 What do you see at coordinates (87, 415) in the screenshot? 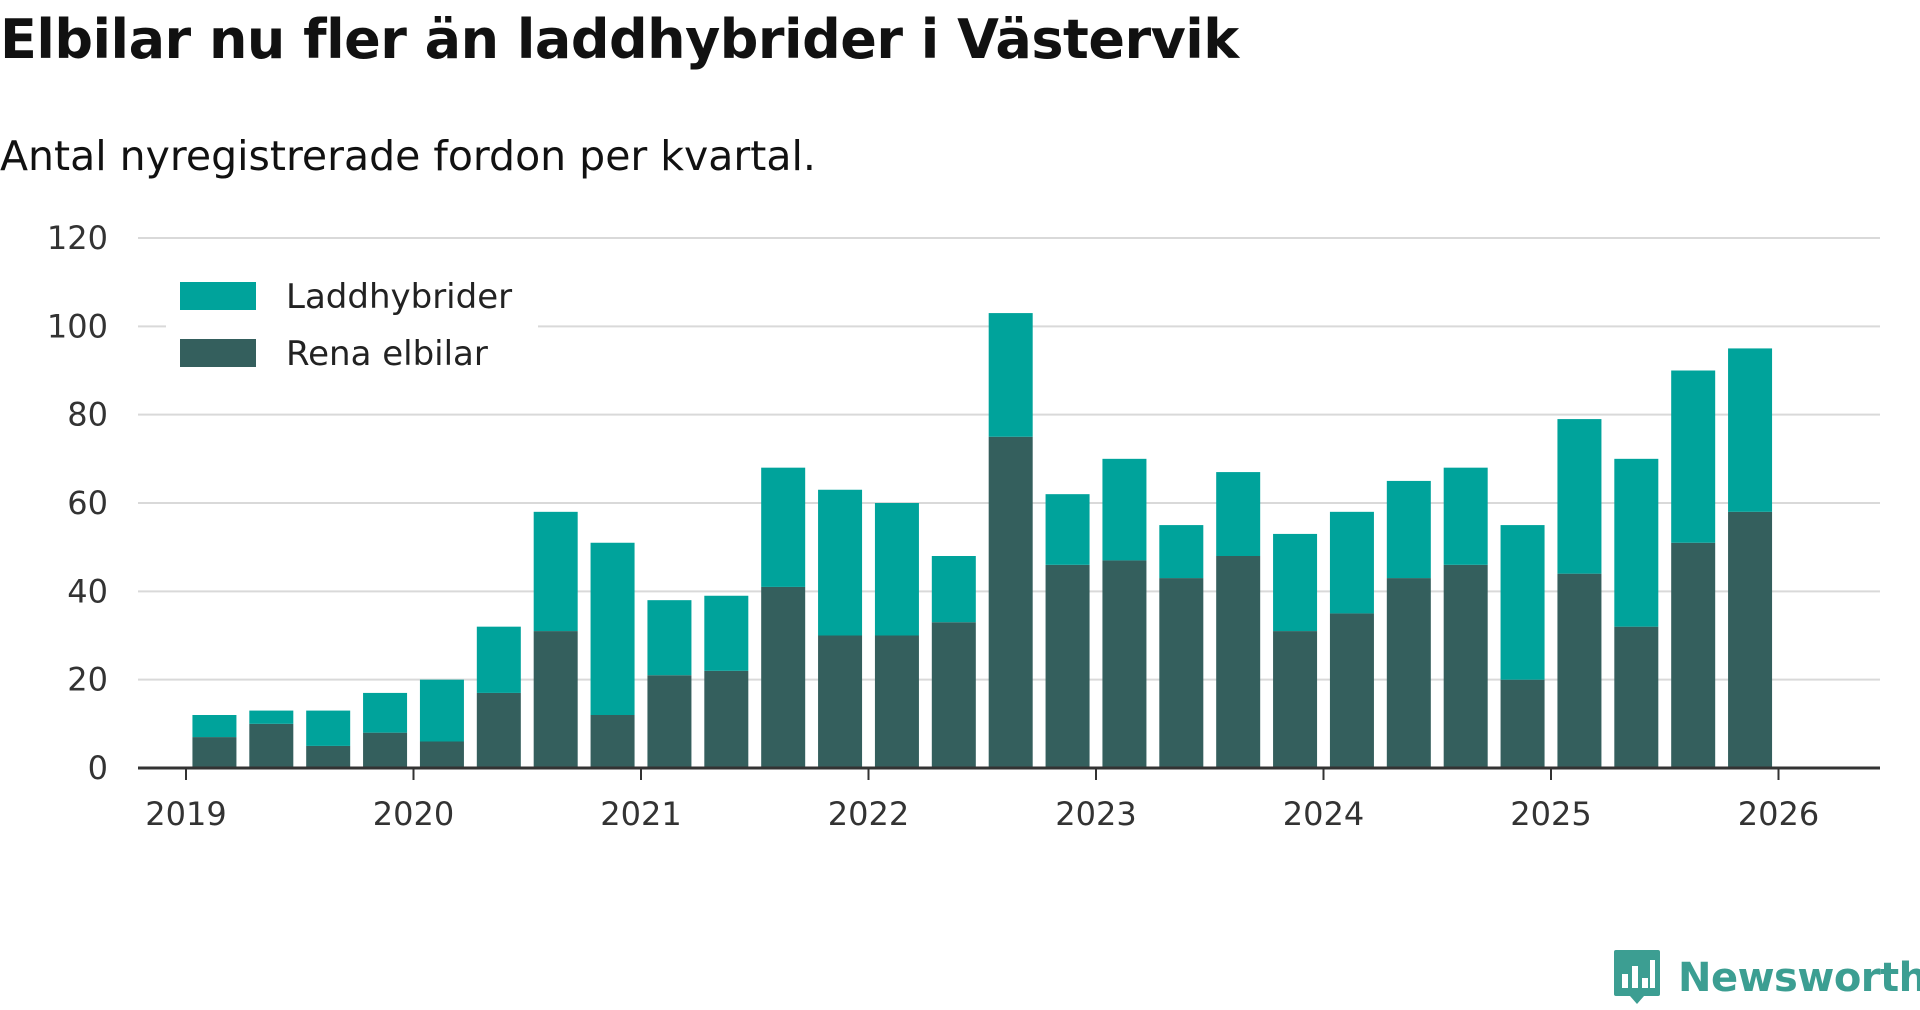
I see `y-tick-label: 80` at bounding box center [87, 415].